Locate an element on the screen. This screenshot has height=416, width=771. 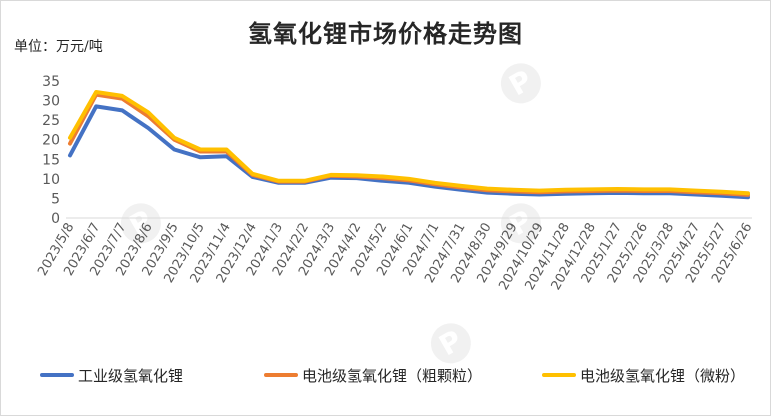
y-tick-label: 15 is located at coordinates (51, 160).